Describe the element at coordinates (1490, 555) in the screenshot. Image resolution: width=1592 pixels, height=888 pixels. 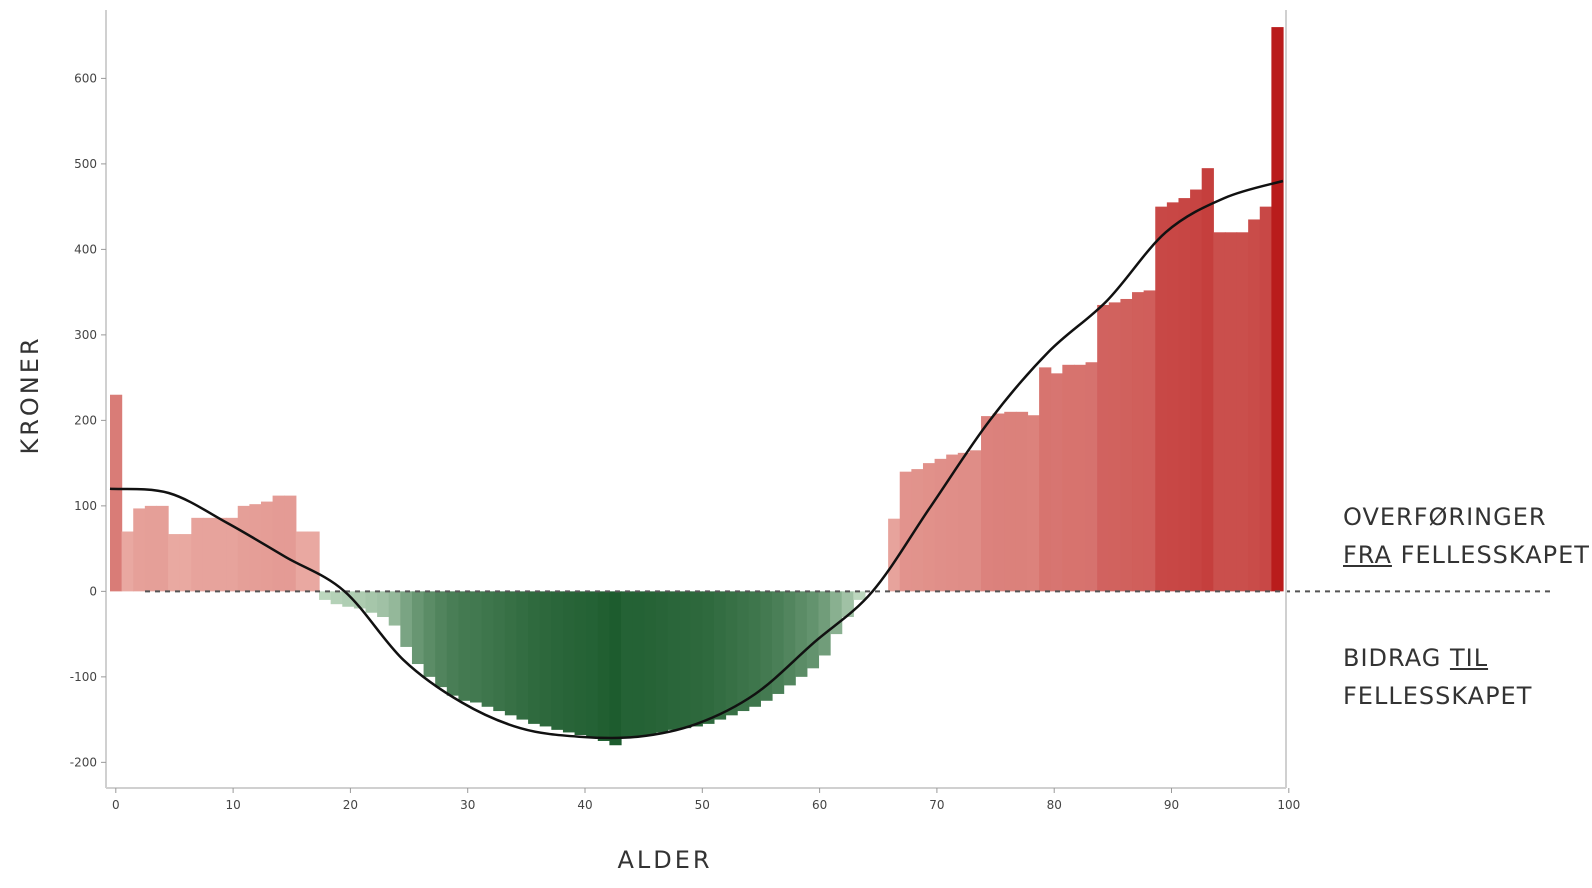
I see `annotation-fellesskapet-upper: FELLESSKAPET` at that location.